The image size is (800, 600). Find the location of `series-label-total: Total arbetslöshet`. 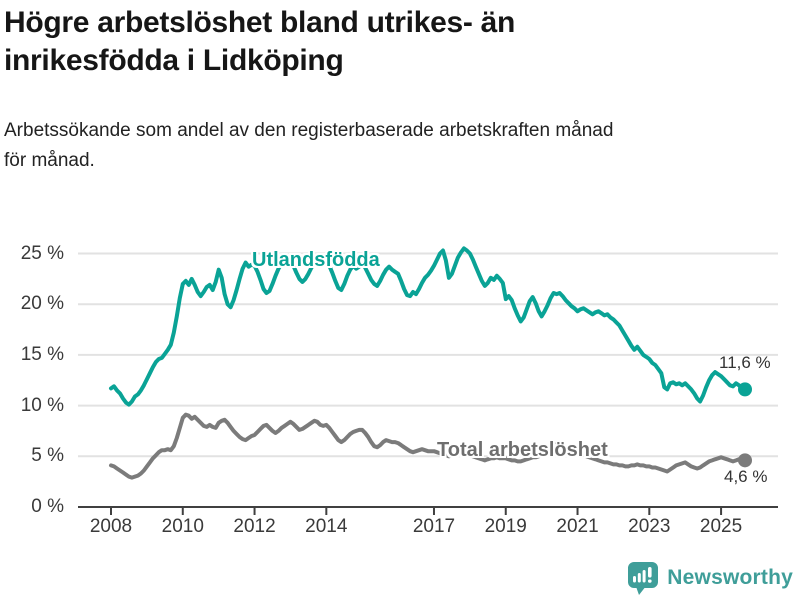

series-label-total: Total arbetslöshet is located at coordinates (522, 450).